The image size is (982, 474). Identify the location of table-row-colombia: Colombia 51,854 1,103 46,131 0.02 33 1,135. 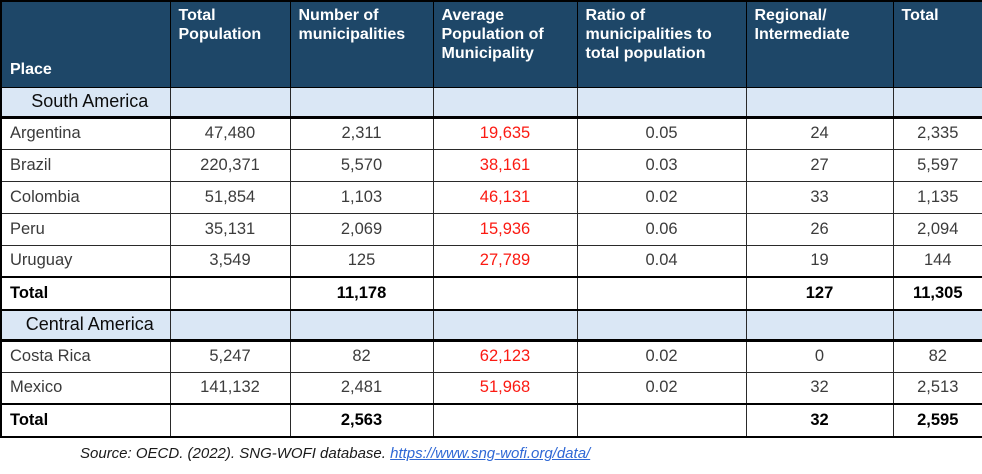
(491, 197).